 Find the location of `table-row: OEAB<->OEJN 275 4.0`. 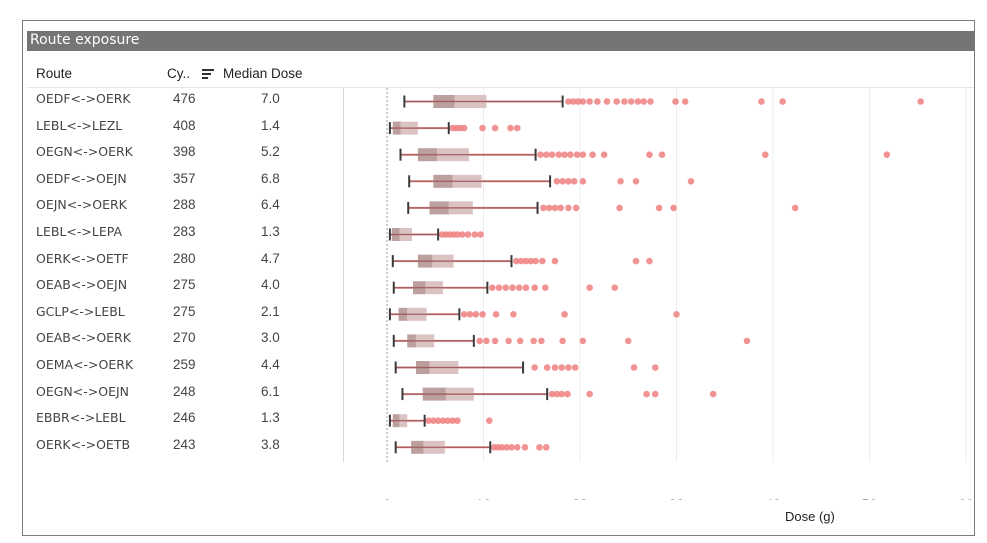

table-row: OEAB<->OEJN 275 4.0 is located at coordinates (183, 287).